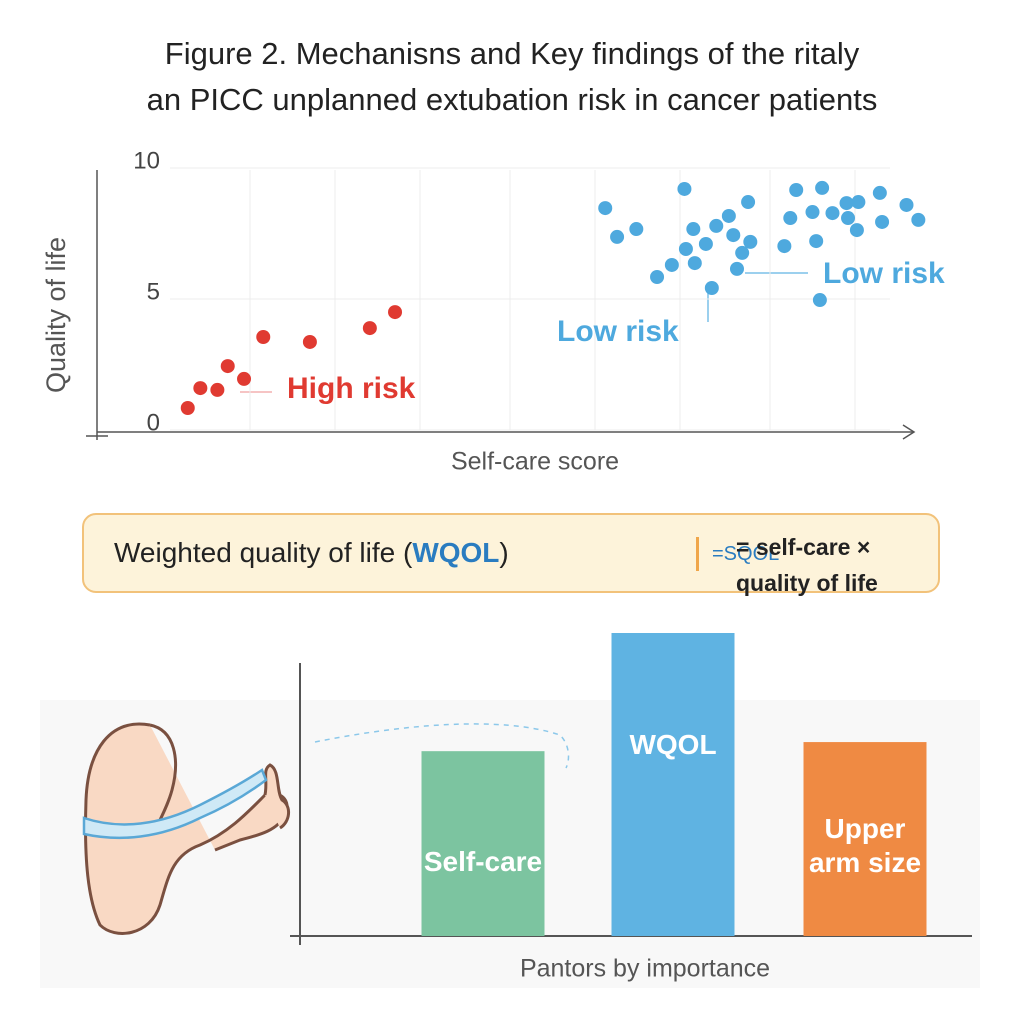 Image resolution: width=1024 pixels, height=1024 pixels. I want to click on formula-small: =SQOL, so click(746, 554).